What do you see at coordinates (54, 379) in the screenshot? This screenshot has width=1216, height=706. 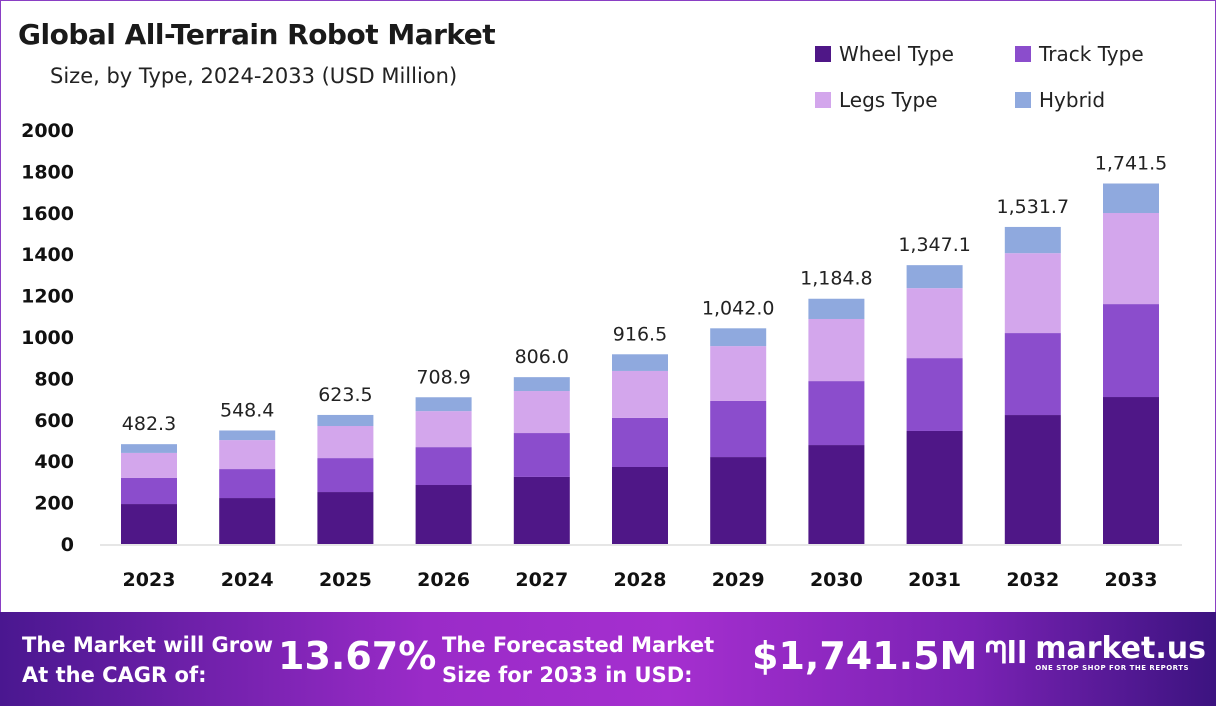 I see `y-tick-label: 800` at bounding box center [54, 379].